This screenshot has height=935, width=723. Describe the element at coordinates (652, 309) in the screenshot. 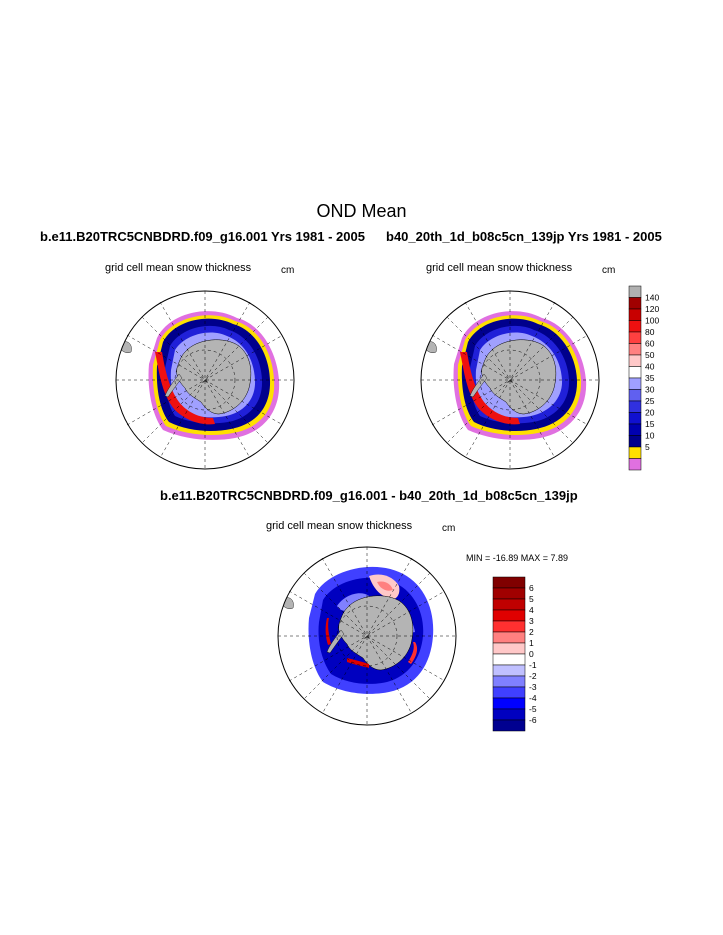

I see `snow-colorbar-label: 120` at that location.